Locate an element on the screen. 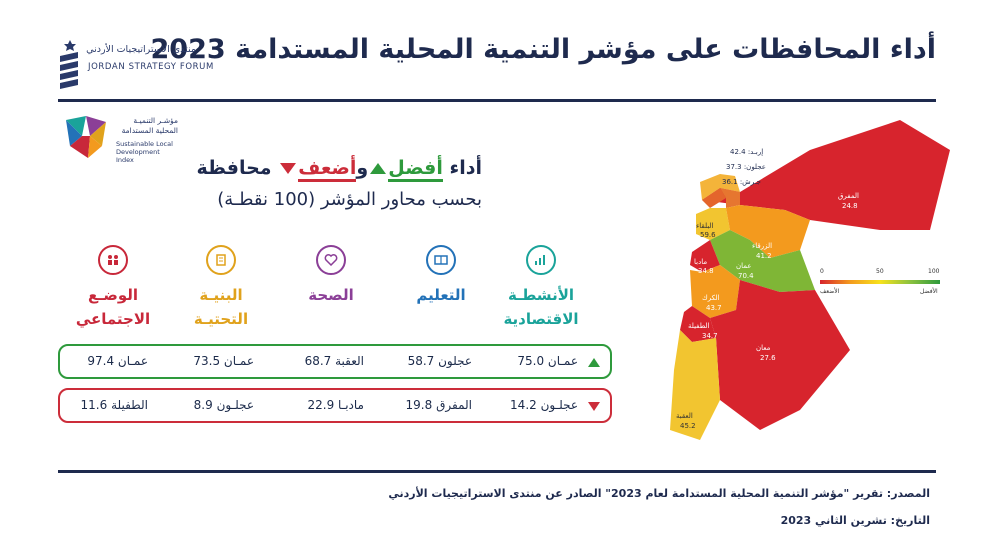  region-tafila is located at coordinates (698, 324).